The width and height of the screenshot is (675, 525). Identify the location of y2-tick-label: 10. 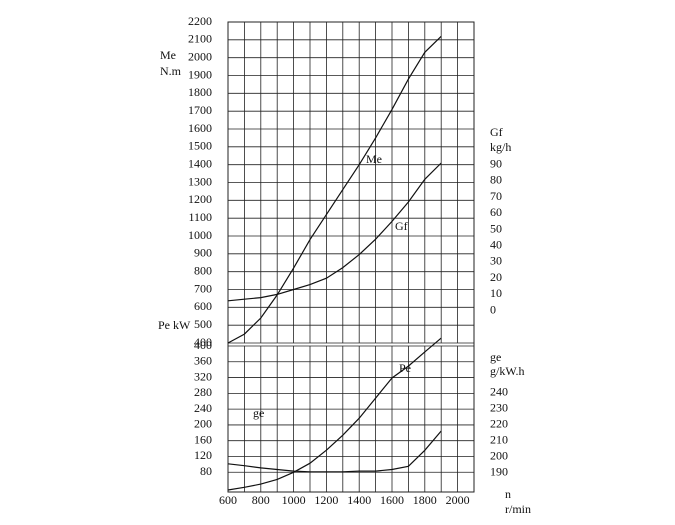
(496, 293).